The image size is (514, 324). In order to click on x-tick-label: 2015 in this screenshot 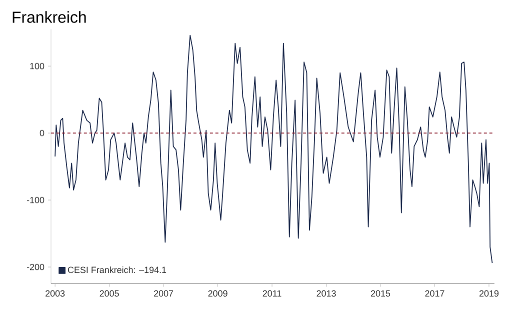, I will do `click(380, 293)`.